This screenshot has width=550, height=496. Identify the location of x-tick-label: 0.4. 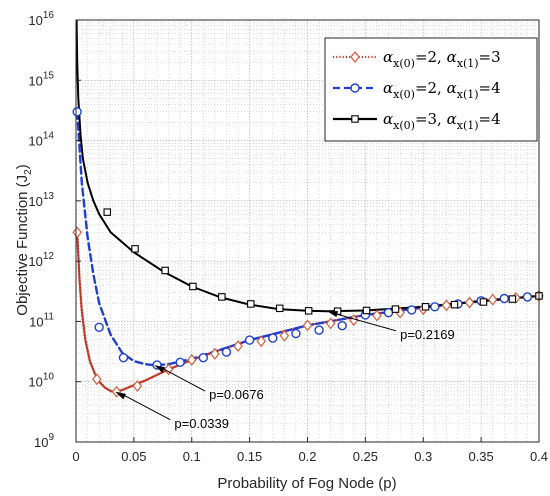
(539, 456).